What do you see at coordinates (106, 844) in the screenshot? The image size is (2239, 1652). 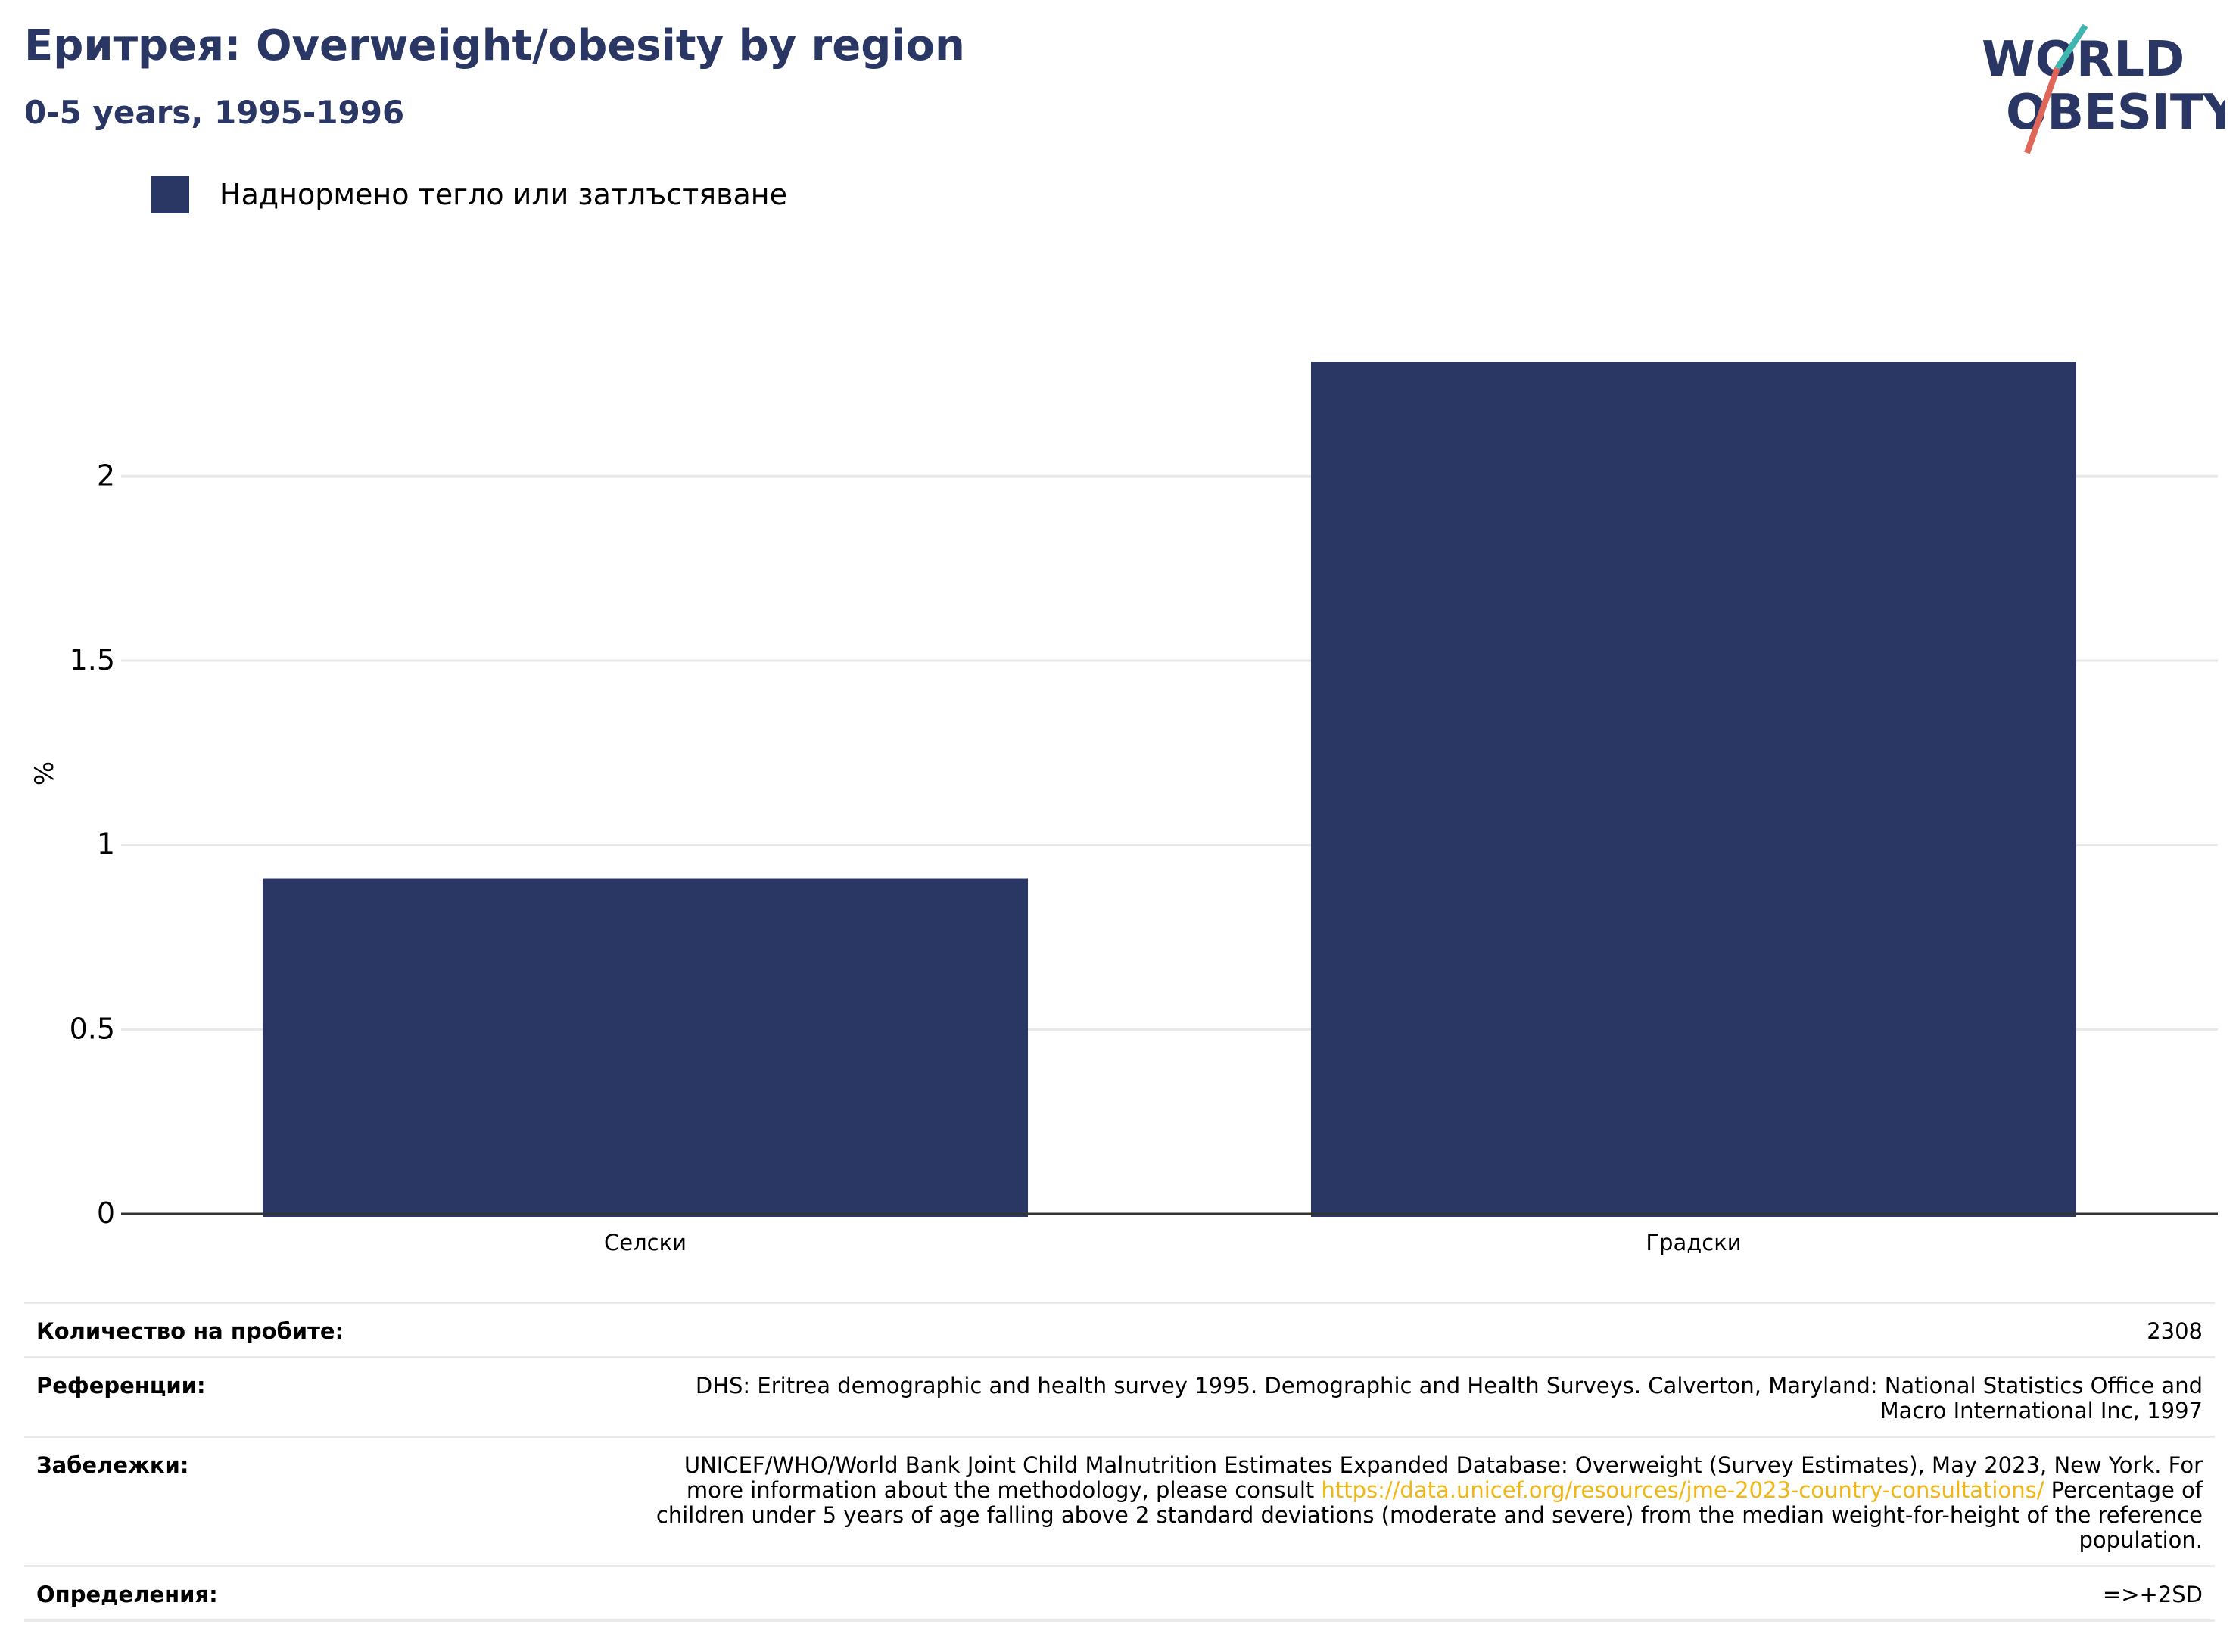 I see `y-tick-label: 1` at bounding box center [106, 844].